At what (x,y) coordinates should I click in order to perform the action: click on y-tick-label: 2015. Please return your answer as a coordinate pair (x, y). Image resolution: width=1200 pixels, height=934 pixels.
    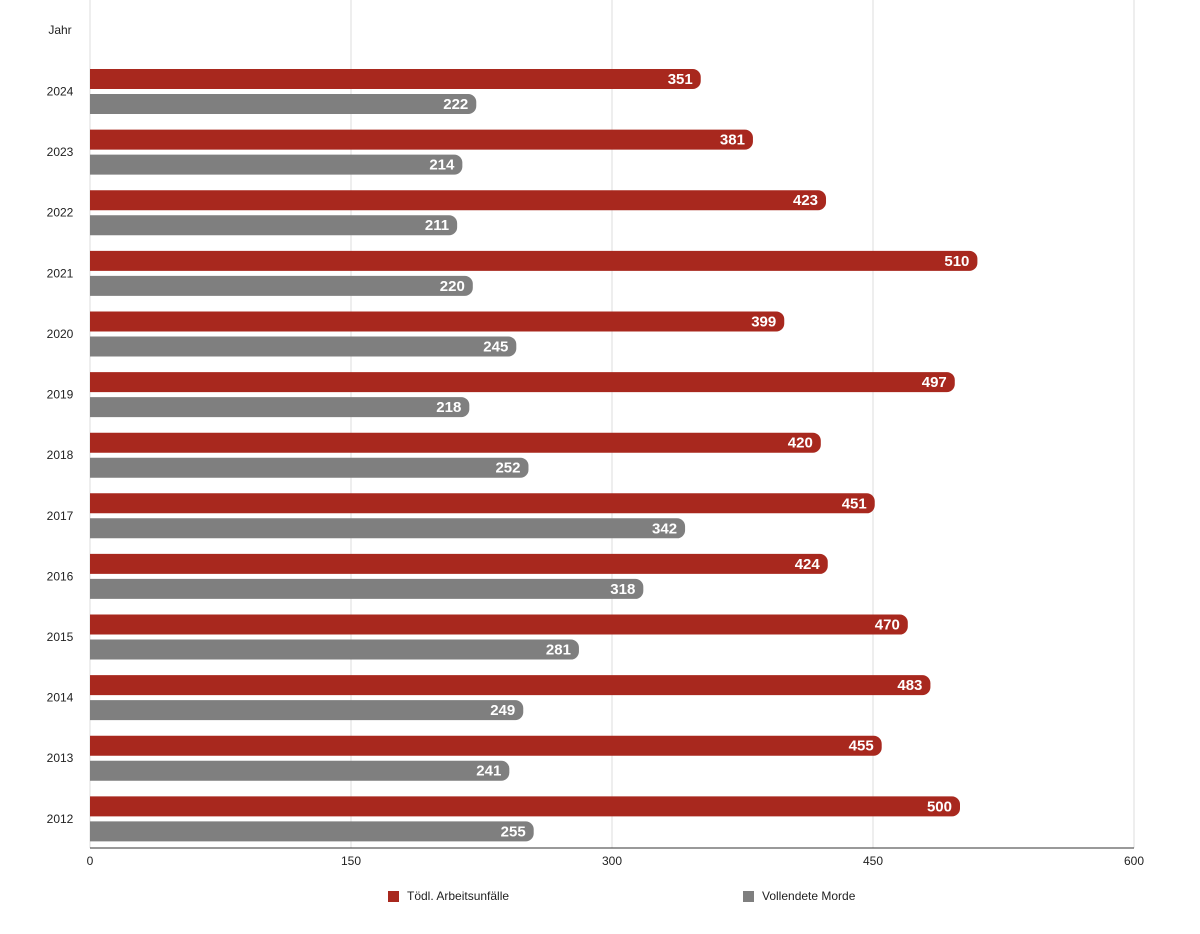
    Looking at the image, I should click on (60, 637).